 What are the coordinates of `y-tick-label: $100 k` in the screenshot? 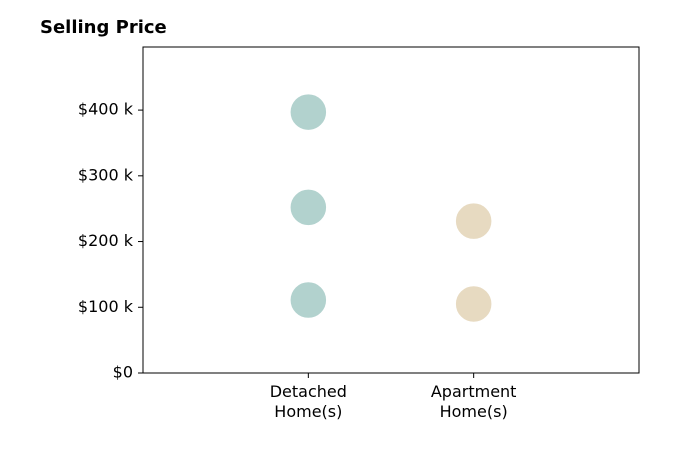 It's located at (106, 306).